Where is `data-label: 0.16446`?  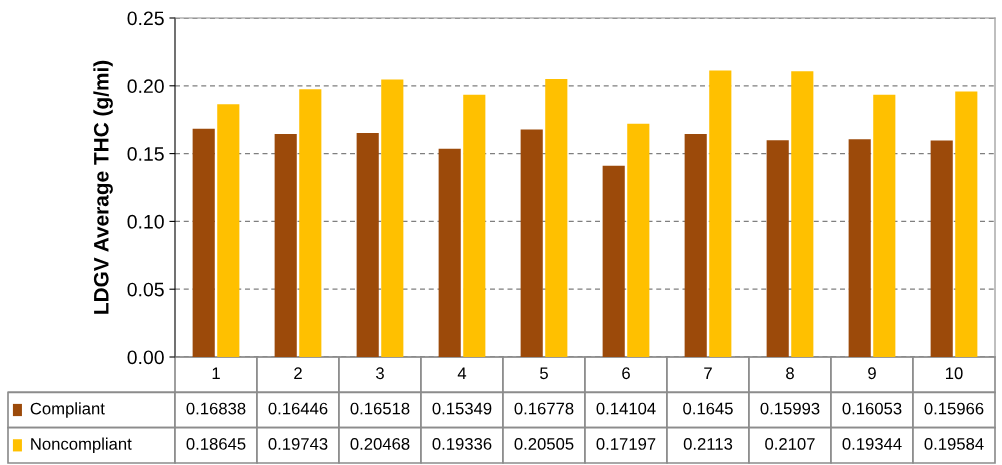 data-label: 0.16446 is located at coordinates (298, 408).